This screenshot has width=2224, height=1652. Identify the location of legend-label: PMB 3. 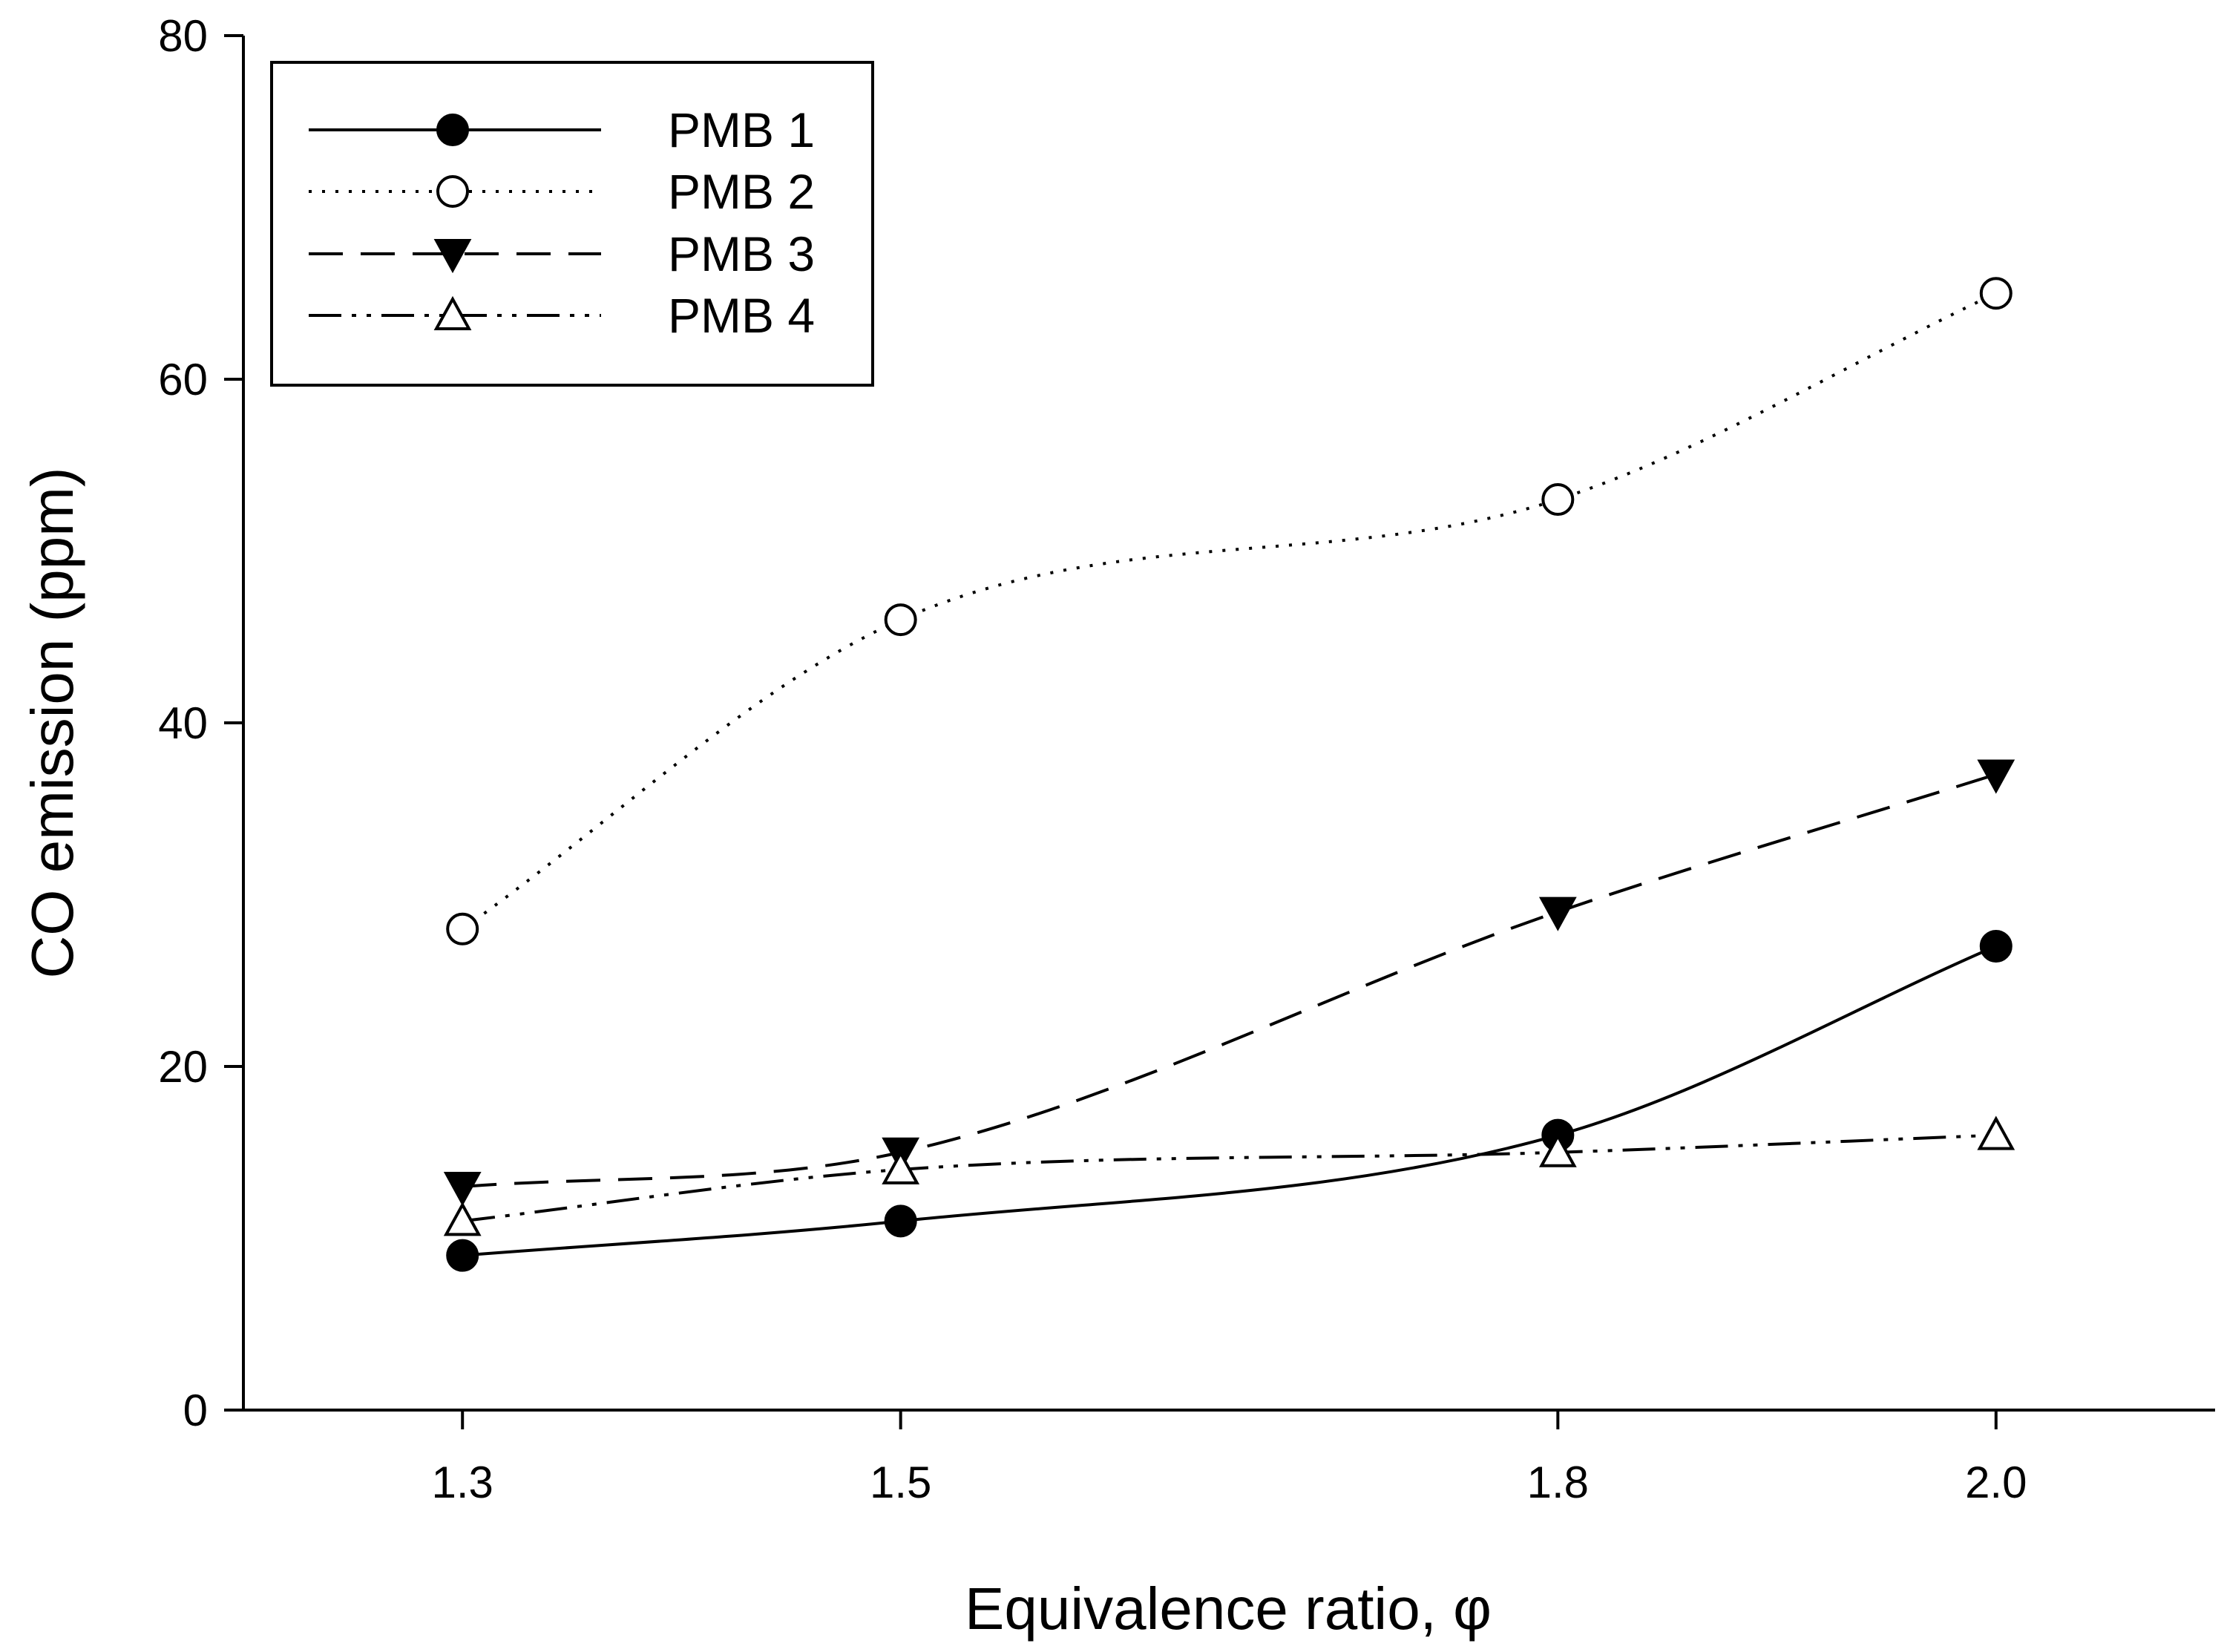
(741, 253).